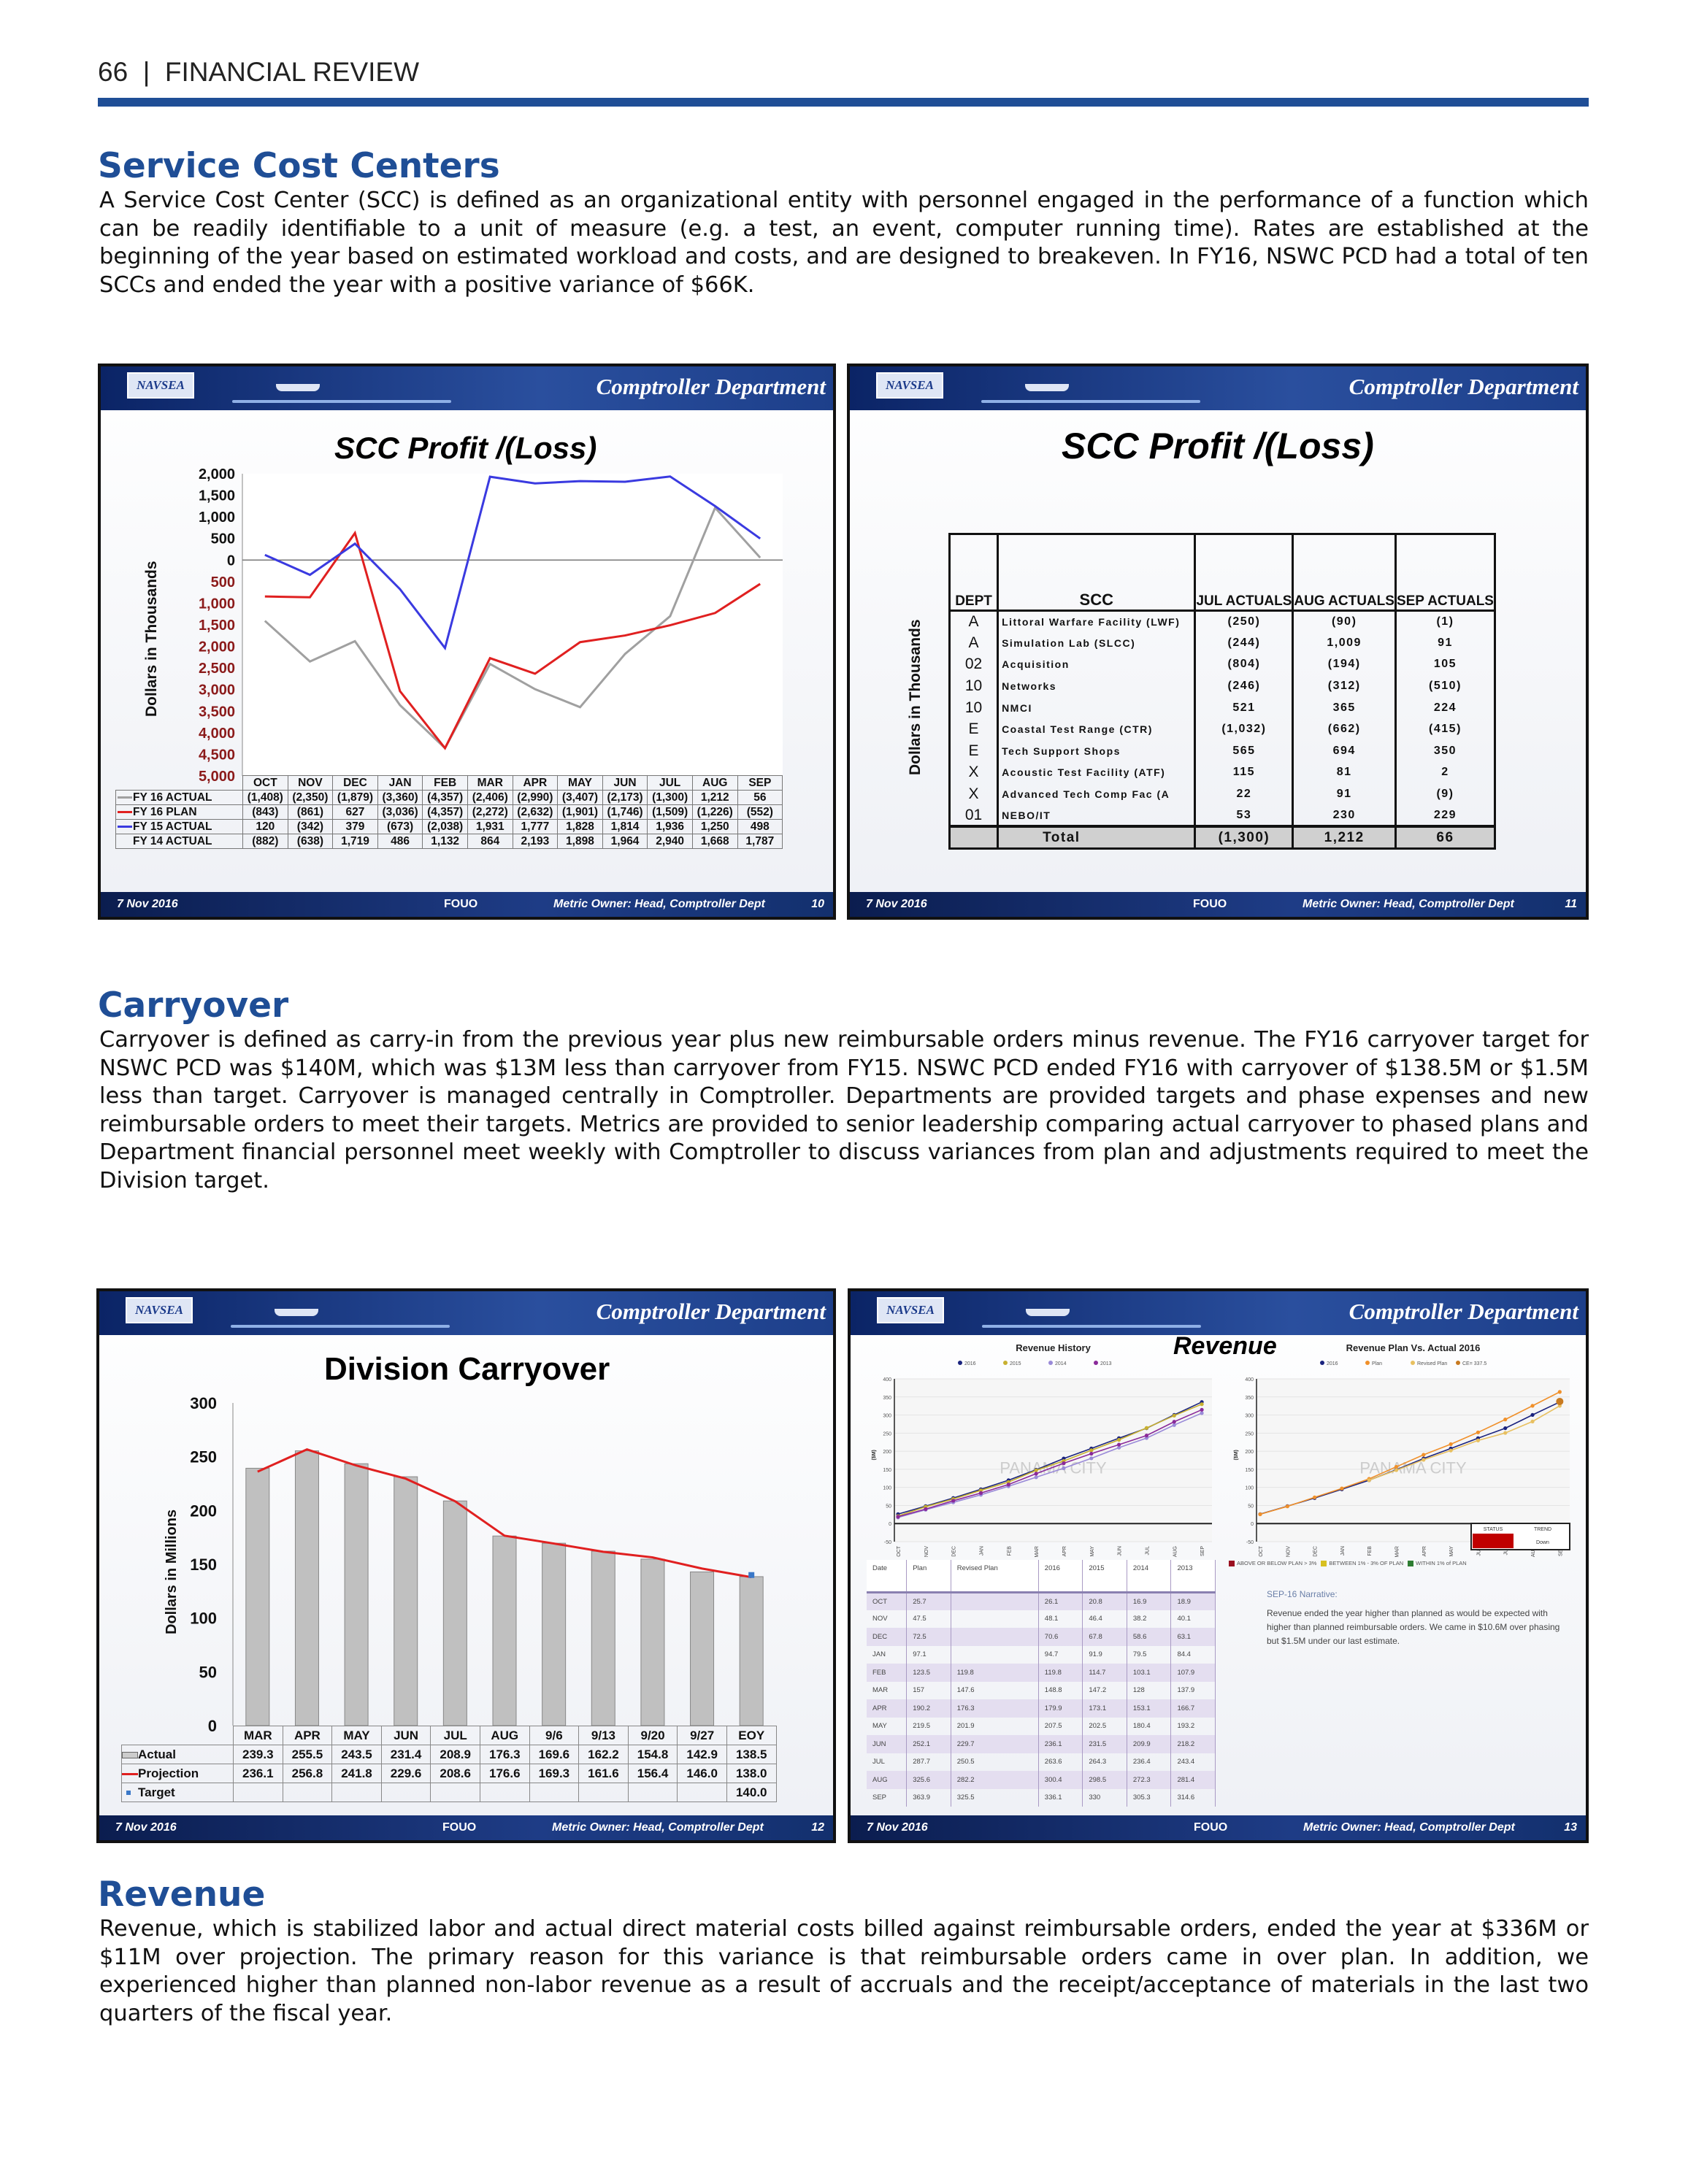 This screenshot has width=1688, height=2184. What do you see at coordinates (1218, 1313) in the screenshot?
I see `slide-header: NAVSEA Comptroller Department` at bounding box center [1218, 1313].